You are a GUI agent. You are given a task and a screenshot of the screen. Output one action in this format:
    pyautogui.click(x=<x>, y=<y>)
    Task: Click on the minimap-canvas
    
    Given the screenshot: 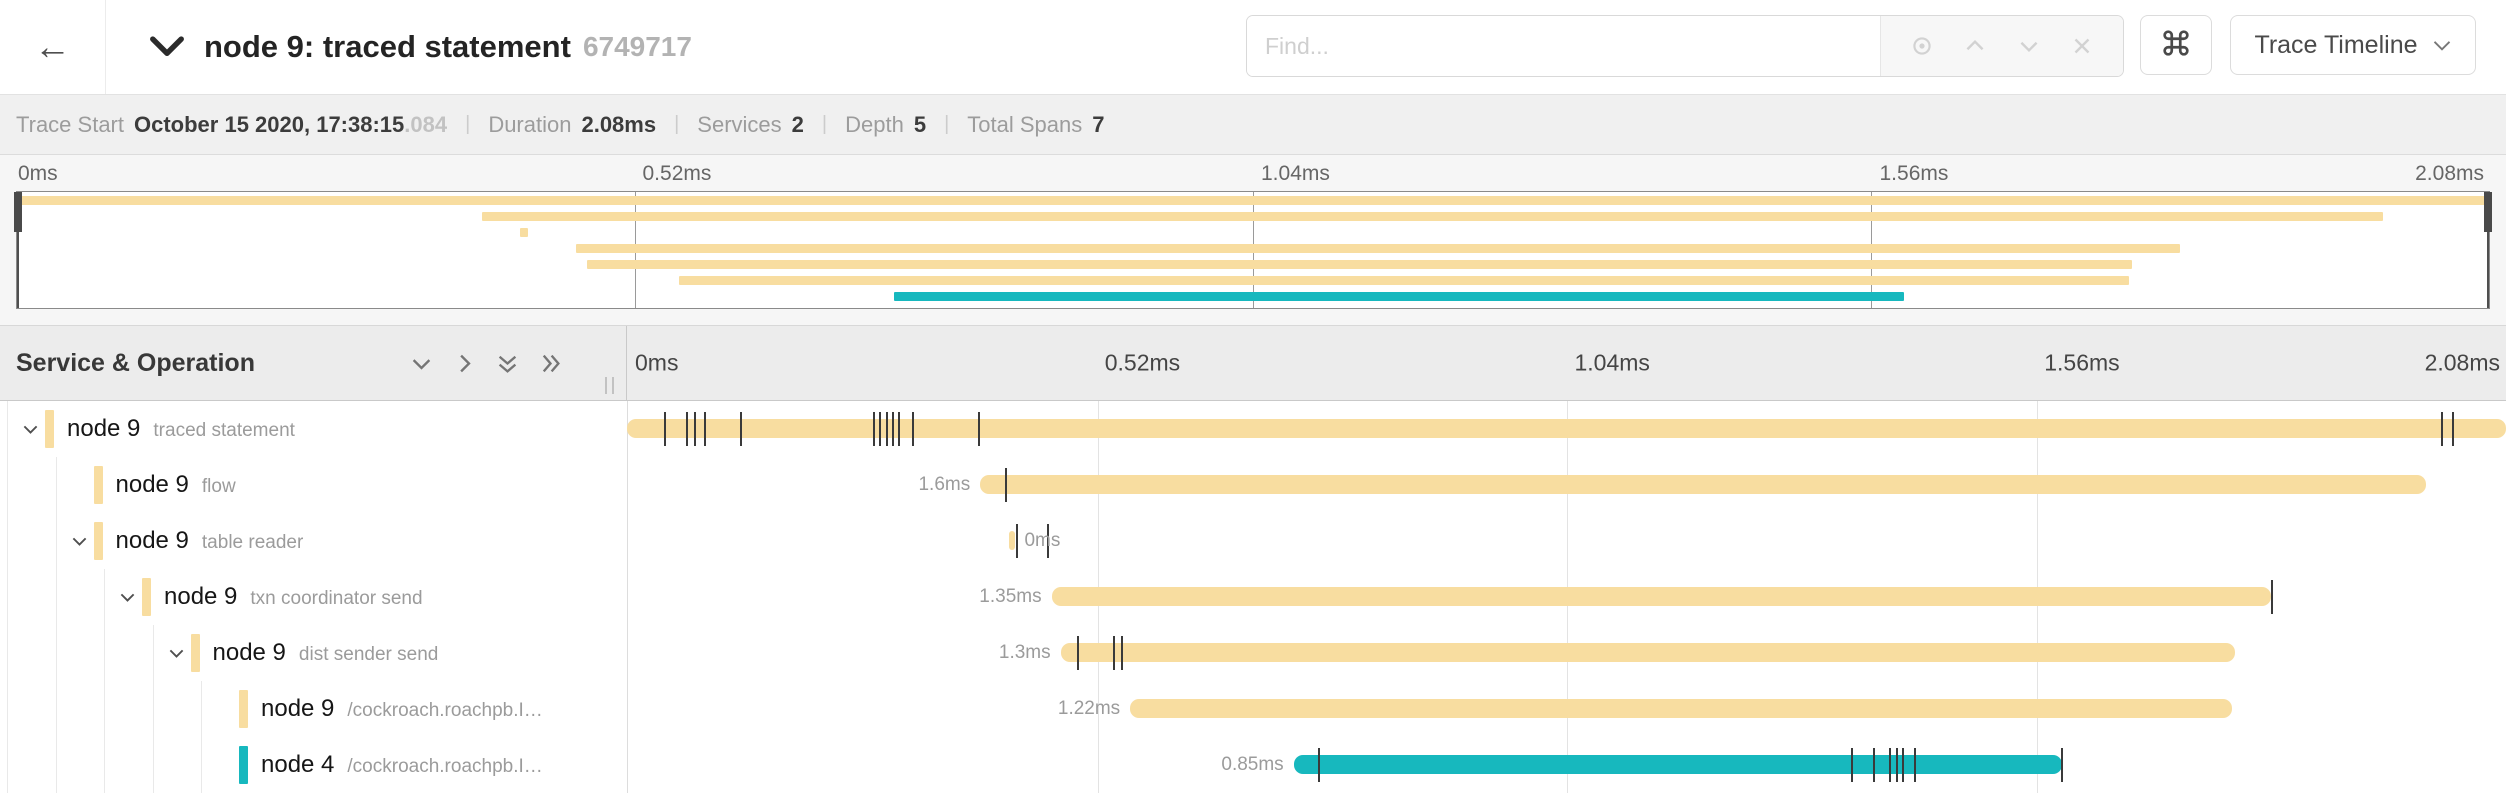 What is the action you would take?
    pyautogui.click(x=1253, y=250)
    